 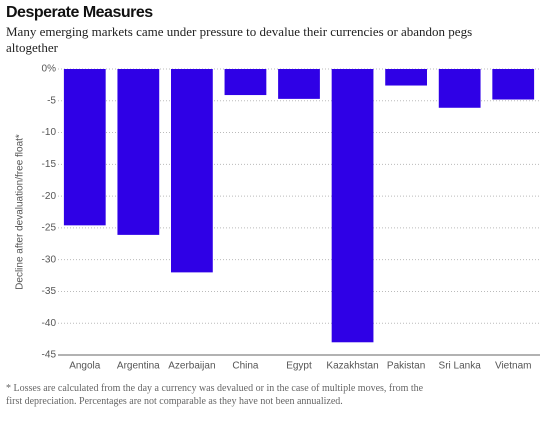 What do you see at coordinates (245, 366) in the screenshot?
I see `x-tick-label: China` at bounding box center [245, 366].